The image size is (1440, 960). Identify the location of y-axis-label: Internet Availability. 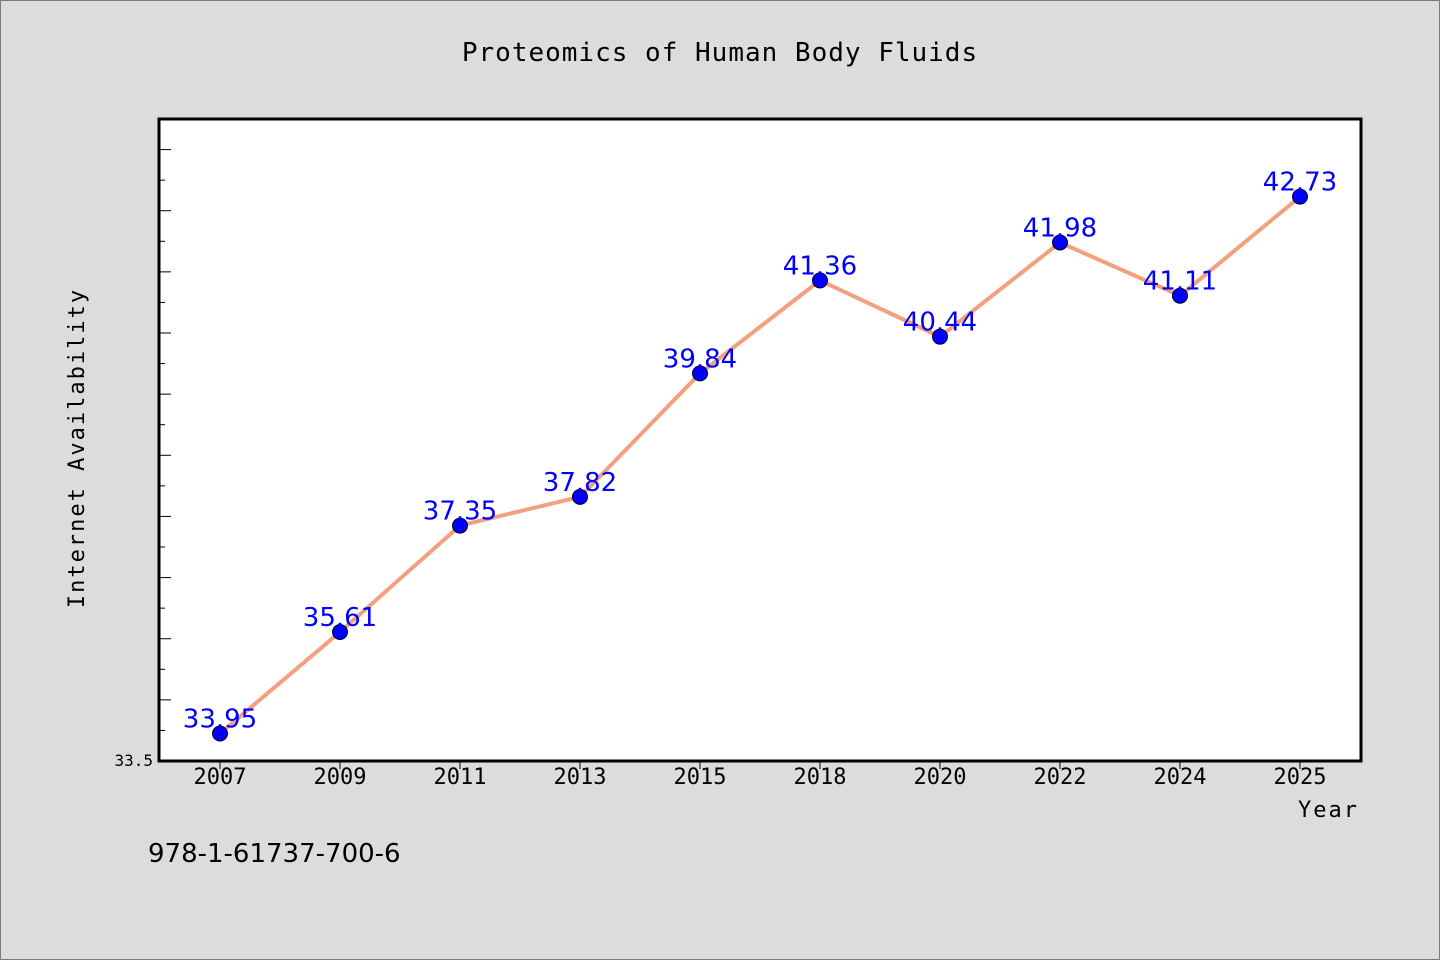
(77, 448).